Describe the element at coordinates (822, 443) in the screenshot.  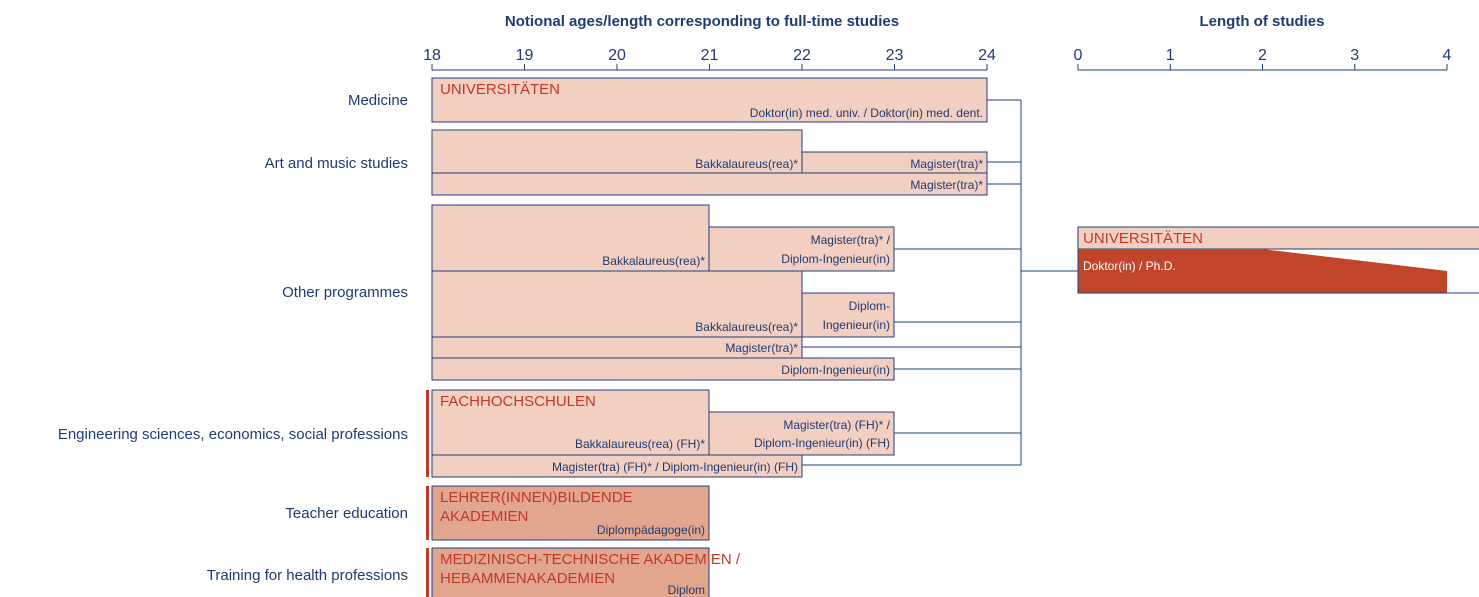
I see `programme: Diplom-Ingenieur(in) (FH)` at that location.